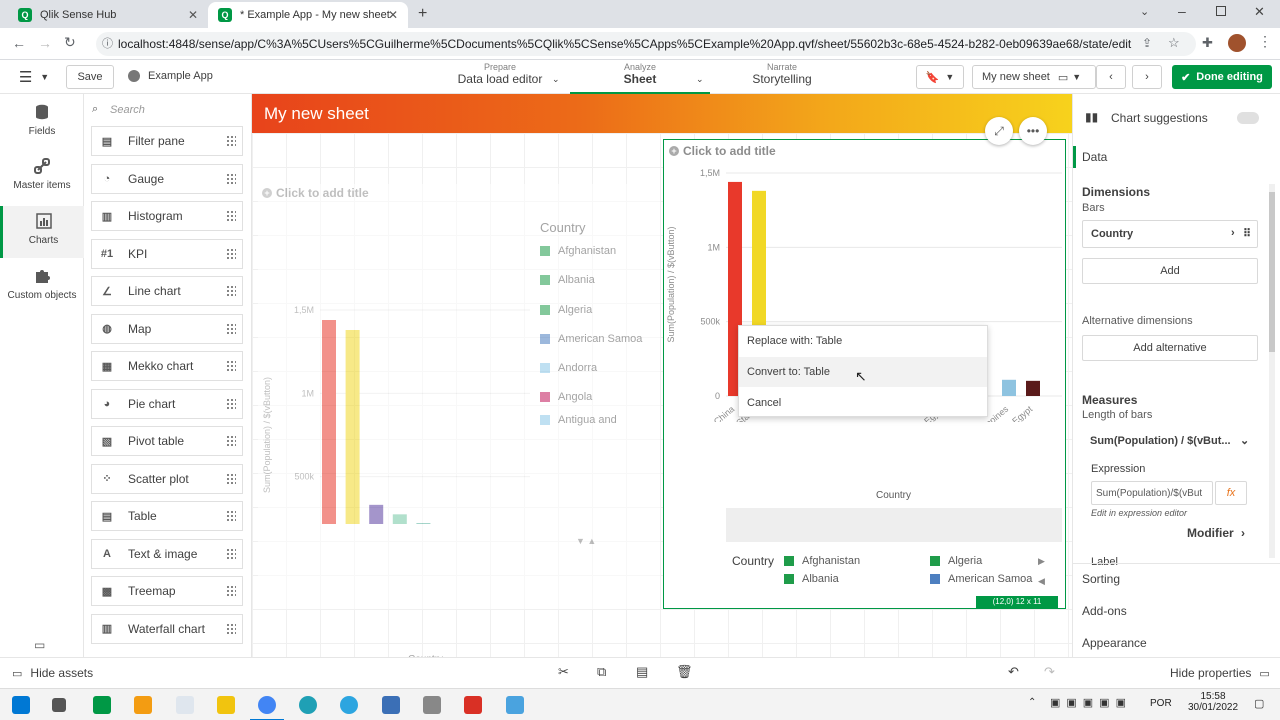  I want to click on scrollbar-thumb, so click(1272, 272).